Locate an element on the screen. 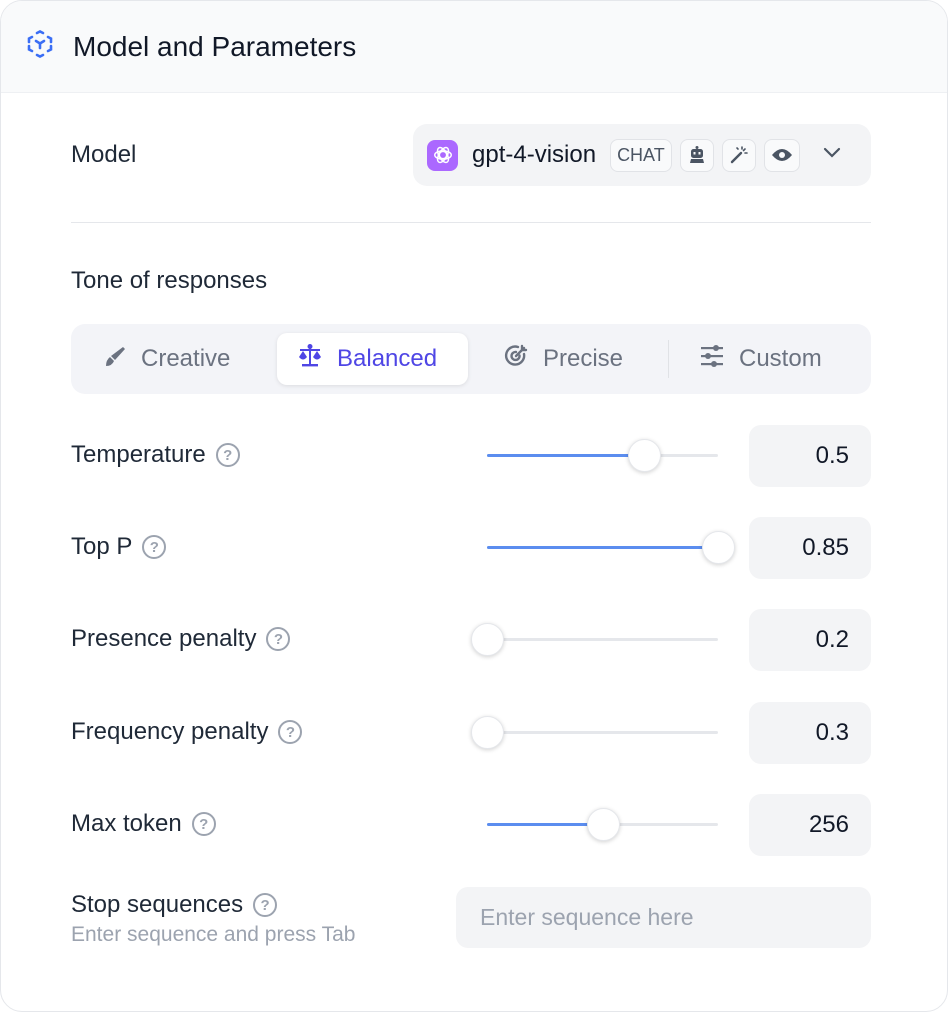 The height and width of the screenshot is (1012, 948). panel-header: Model and Parameters is located at coordinates (474, 47).